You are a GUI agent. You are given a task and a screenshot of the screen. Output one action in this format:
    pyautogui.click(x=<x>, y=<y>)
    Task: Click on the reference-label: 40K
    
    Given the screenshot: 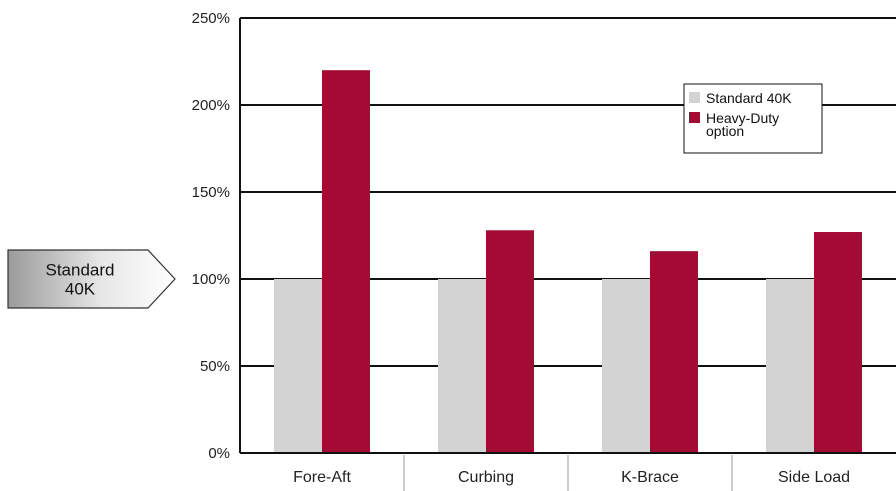 What is the action you would take?
    pyautogui.click(x=80, y=289)
    